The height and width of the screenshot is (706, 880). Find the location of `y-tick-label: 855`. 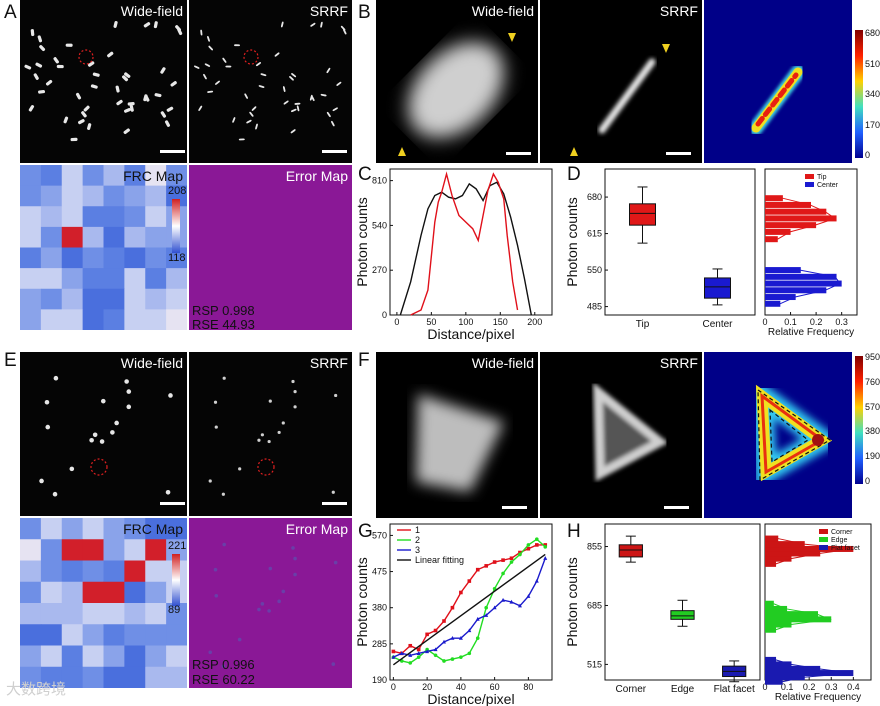

y-tick-label: 855 is located at coordinates (594, 547).